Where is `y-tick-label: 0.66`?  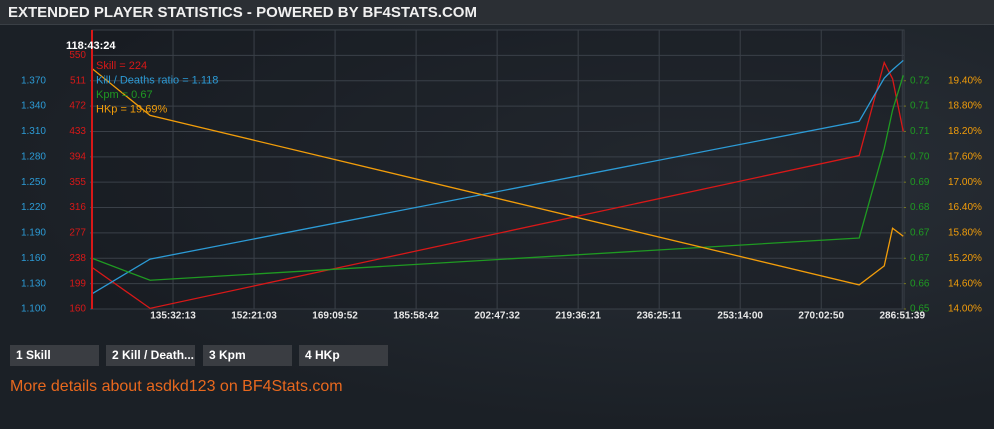 y-tick-label: 0.66 is located at coordinates (920, 283).